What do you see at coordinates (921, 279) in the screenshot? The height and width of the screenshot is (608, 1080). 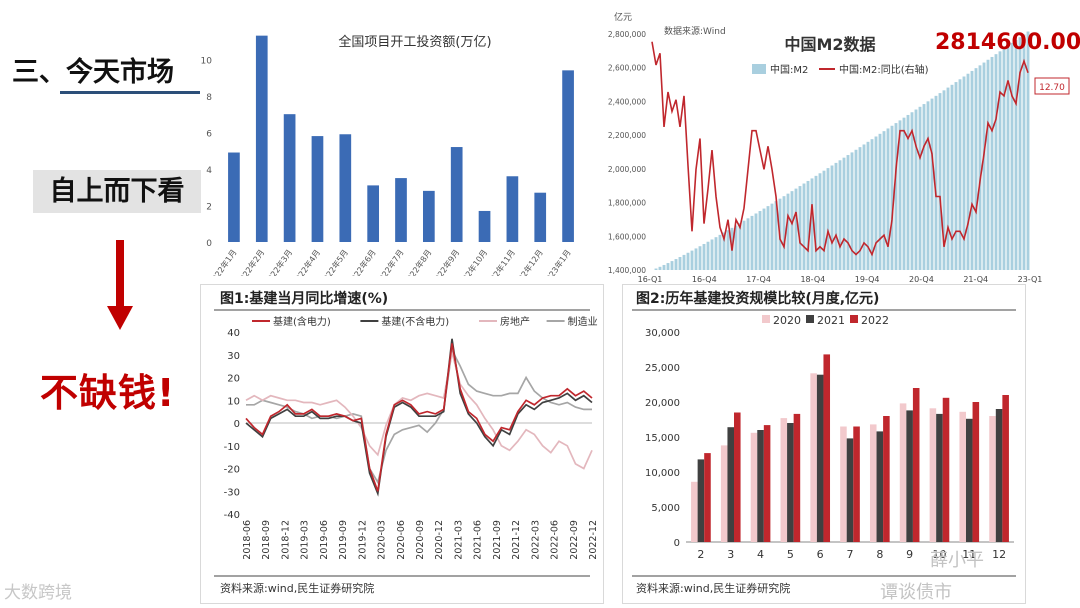 I see `chart2-x-tick-label: 20-Q4` at bounding box center [921, 279].